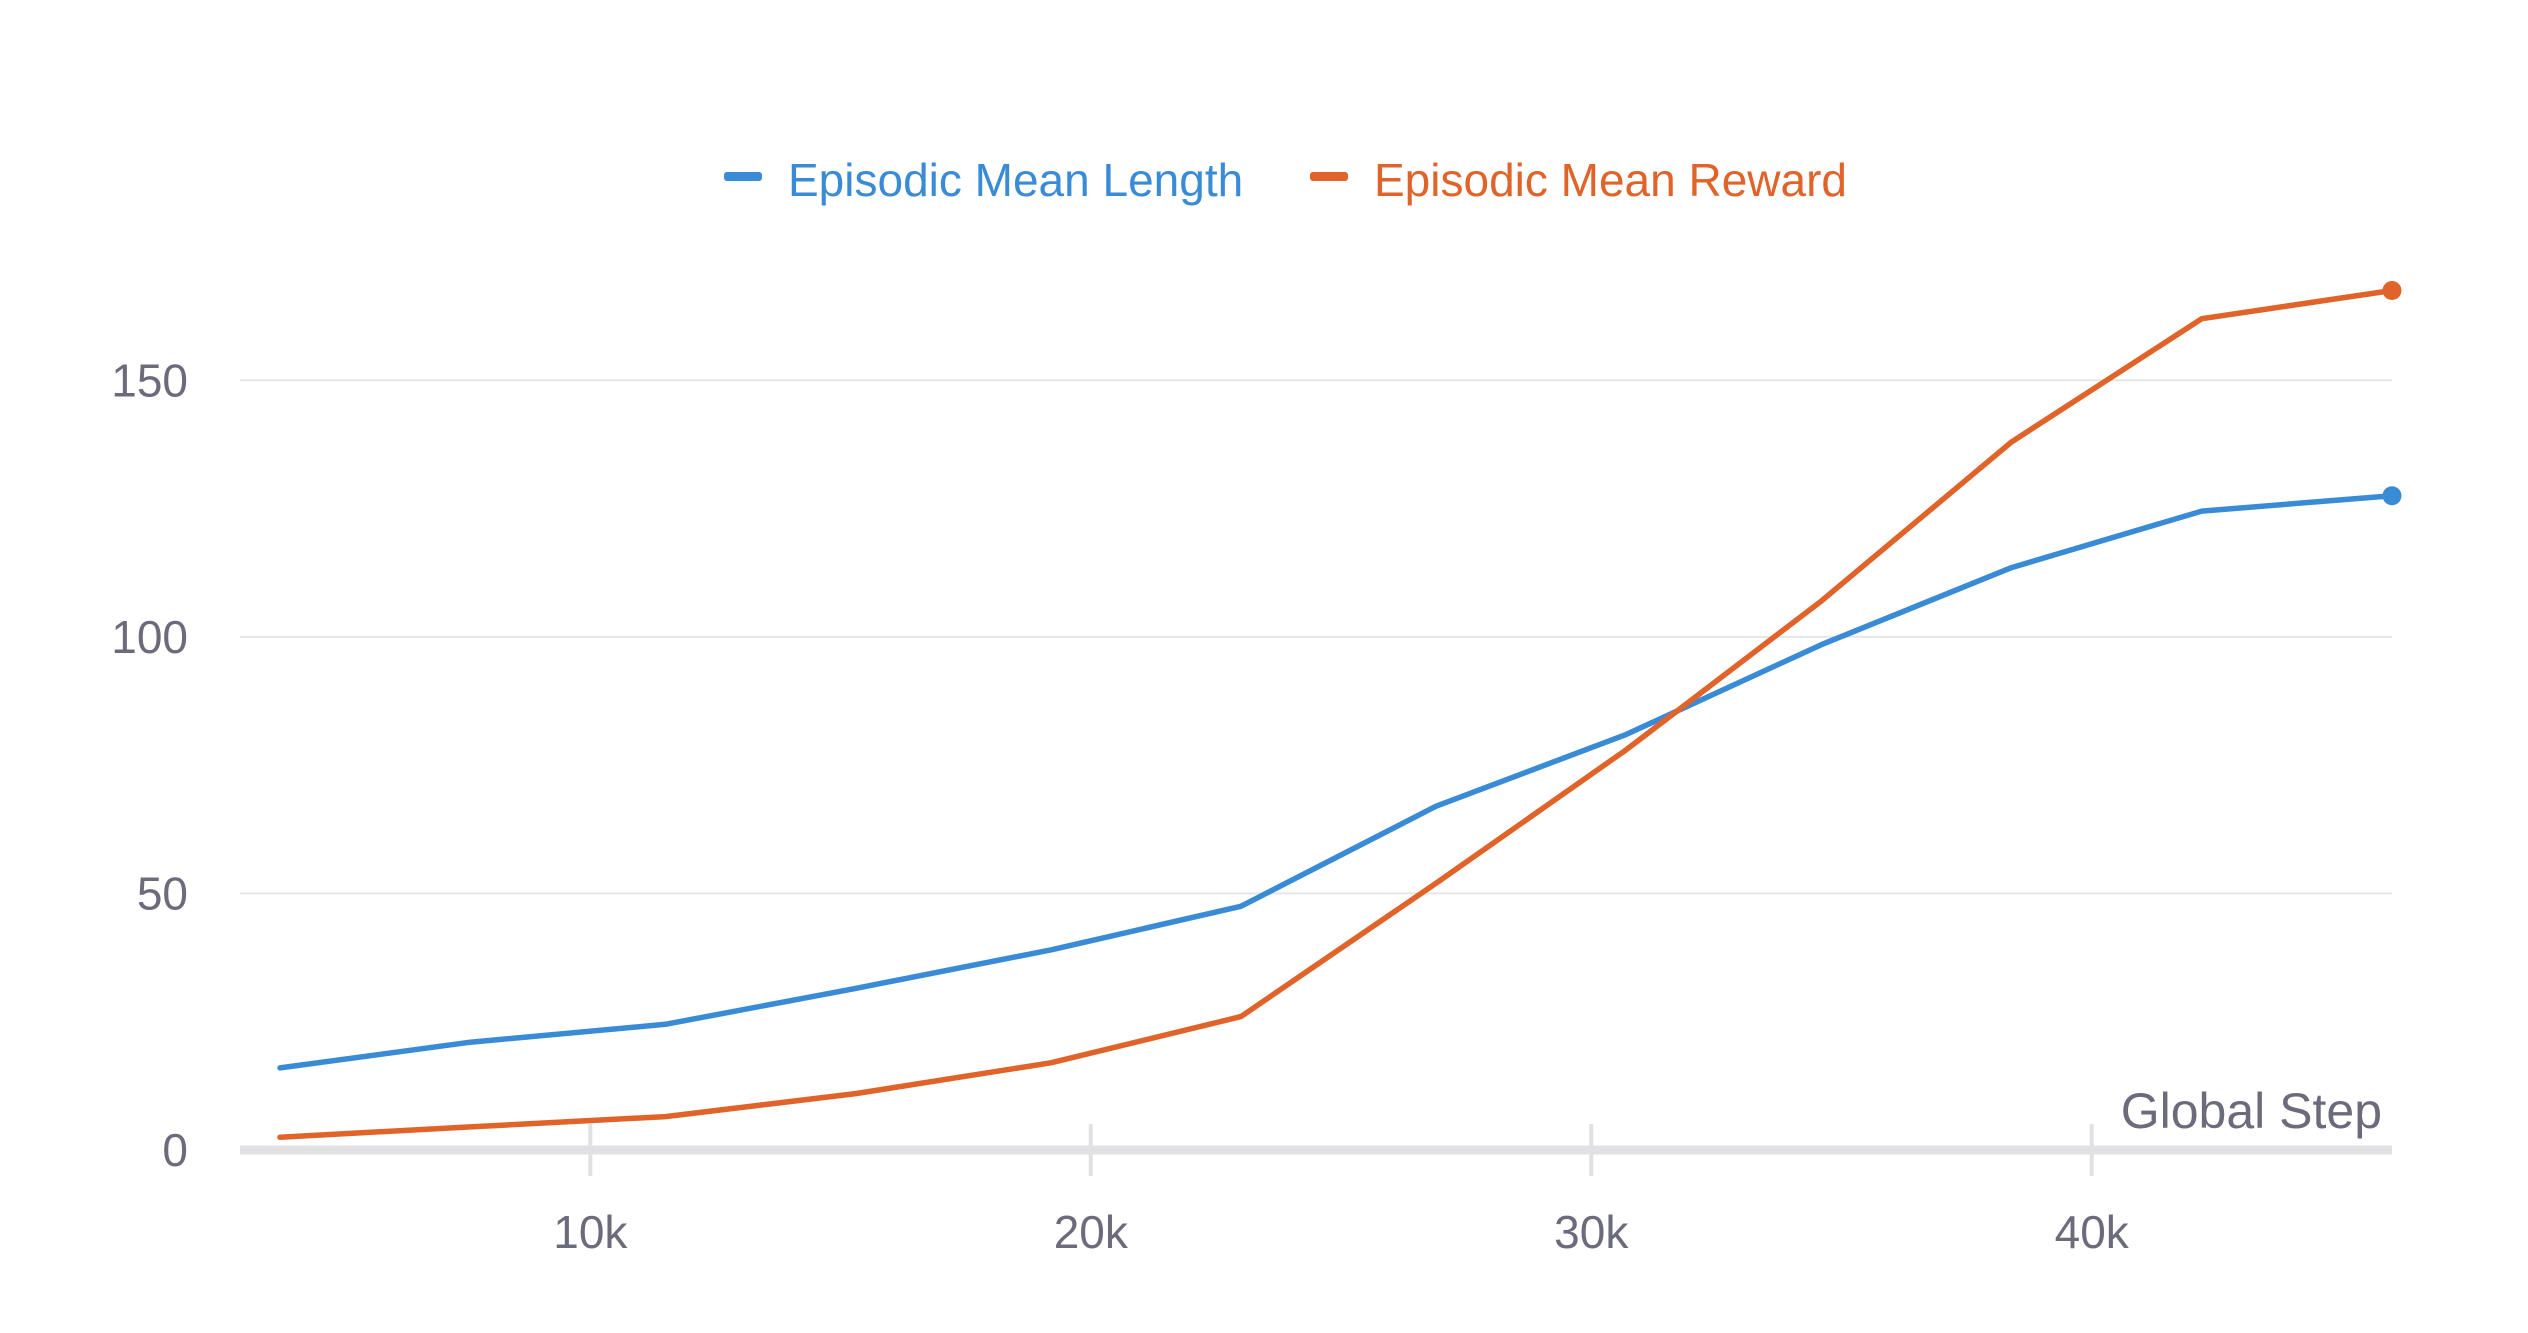 Image resolution: width=2528 pixels, height=1333 pixels. Describe the element at coordinates (590, 1232) in the screenshot. I see `x-tick-label: 10k` at that location.